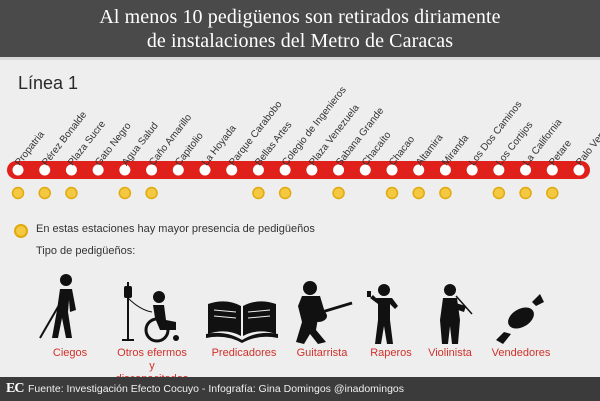  Describe the element at coordinates (450, 353) in the screenshot. I see `type-label-violinista: Violinista` at that location.